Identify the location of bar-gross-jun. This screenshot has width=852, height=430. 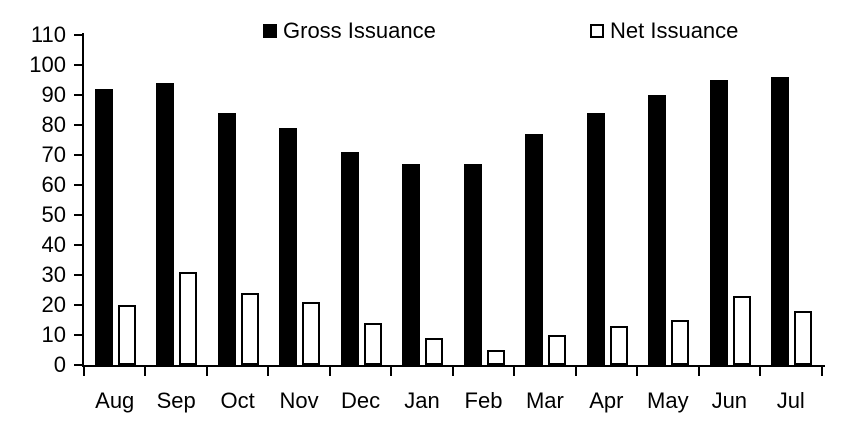
(718, 222).